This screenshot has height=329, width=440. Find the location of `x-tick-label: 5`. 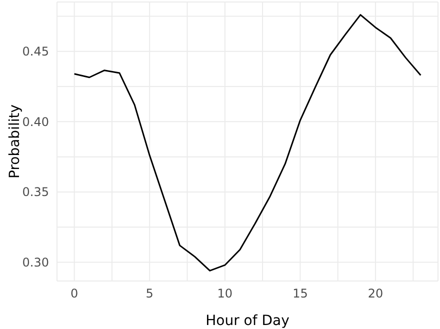

x-tick-label: 5 is located at coordinates (150, 293).